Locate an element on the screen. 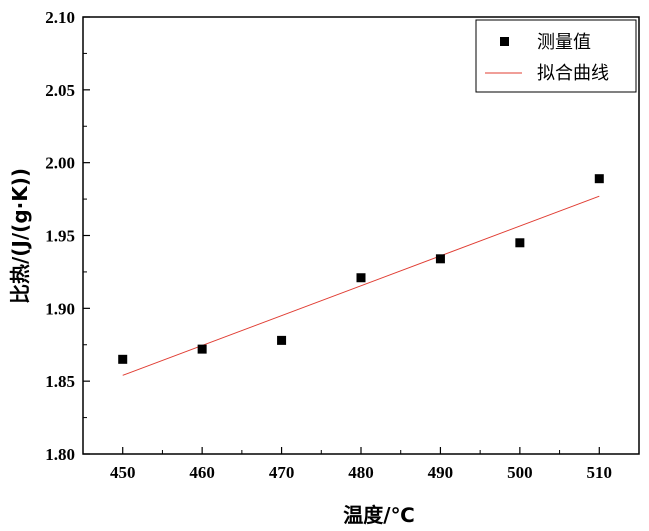  y-axis-title: 比热/(J/(g·K)) is located at coordinates (20, 236).